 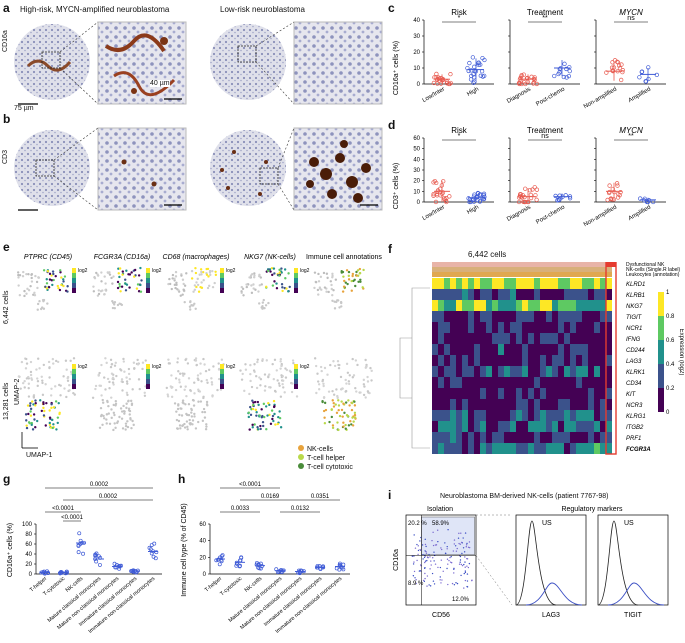 What do you see at coordinates (522, 269) in the screenshot?
I see `annotation-bar` at bounding box center [522, 269].